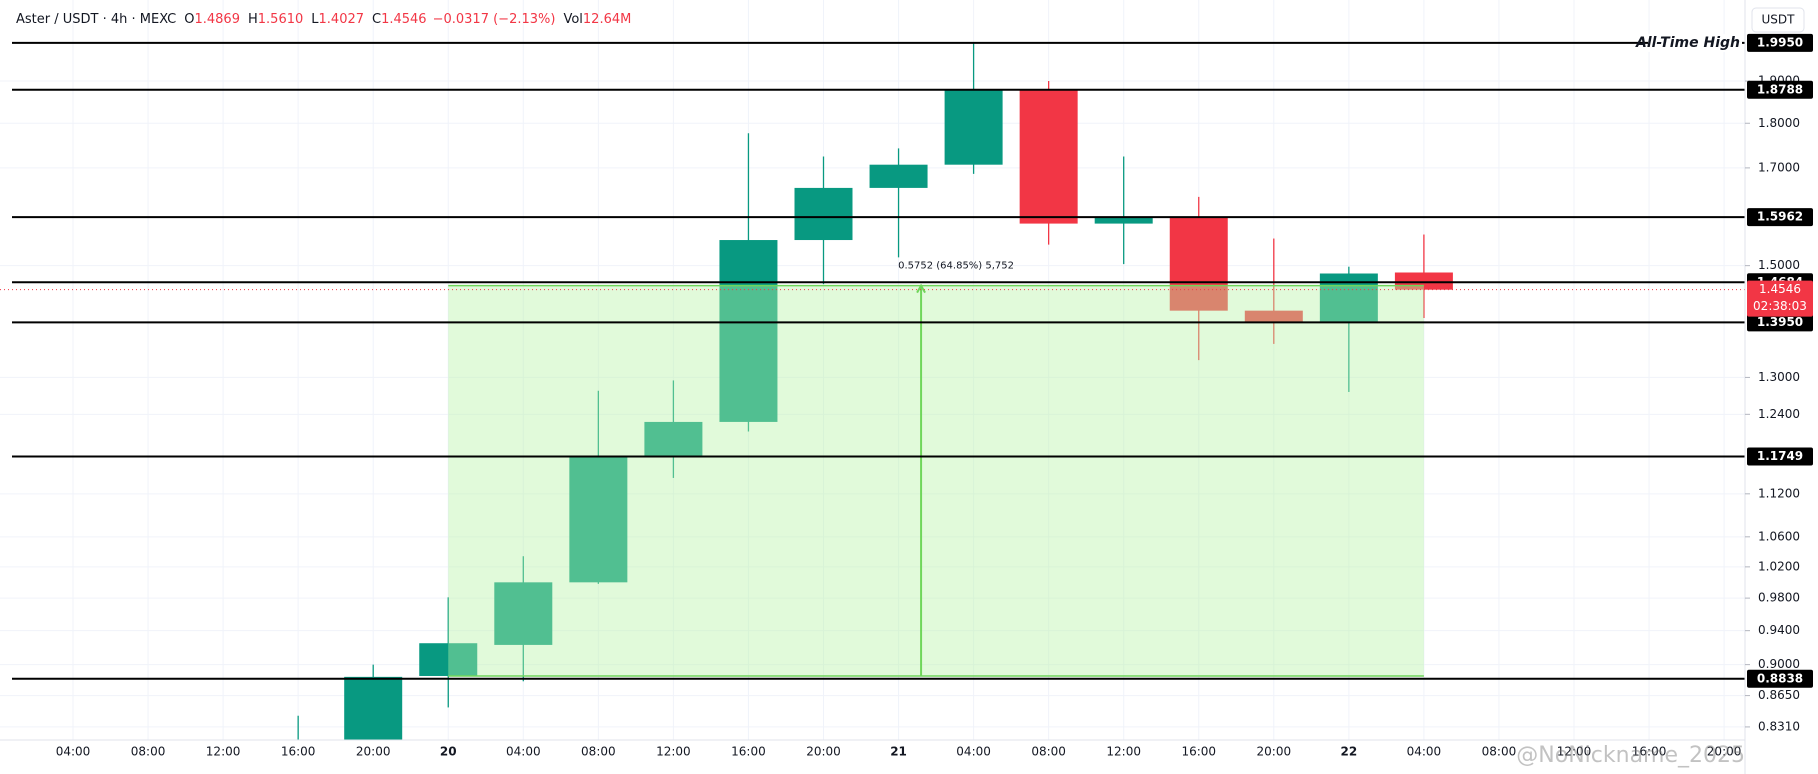 The height and width of the screenshot is (774, 1818). Describe the element at coordinates (1779, 726) in the screenshot. I see `y-tick-label: 0.8310` at that location.